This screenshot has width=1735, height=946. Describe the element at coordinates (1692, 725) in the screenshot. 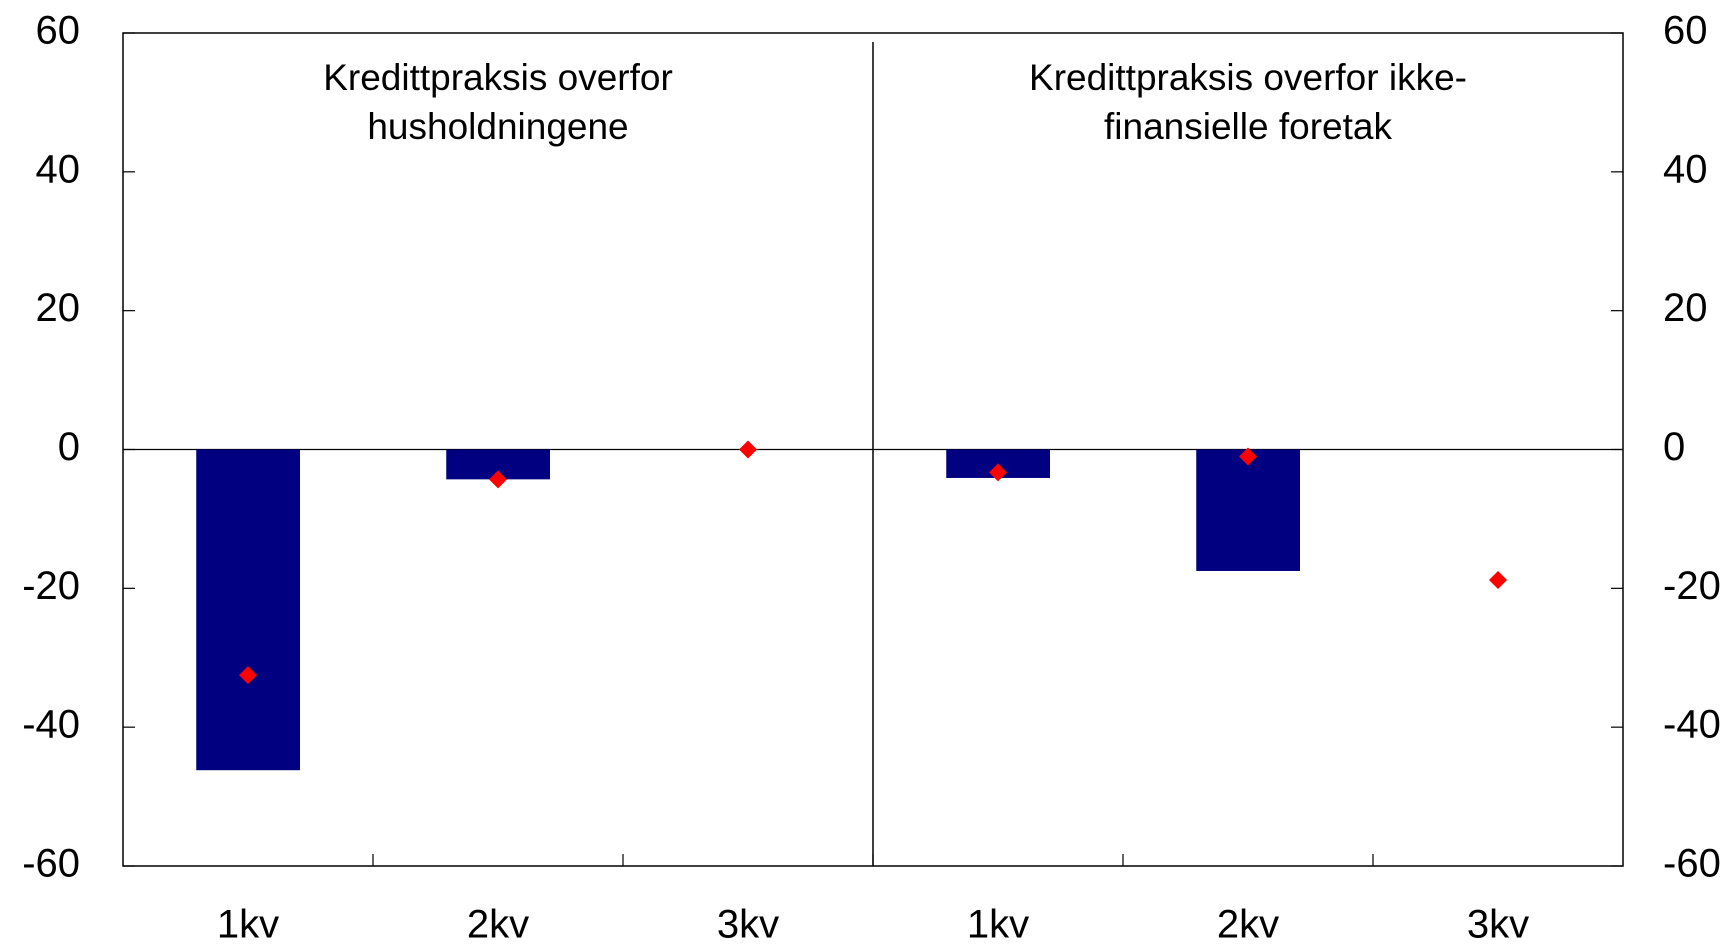

I see `y2-tick-label: -40` at that location.